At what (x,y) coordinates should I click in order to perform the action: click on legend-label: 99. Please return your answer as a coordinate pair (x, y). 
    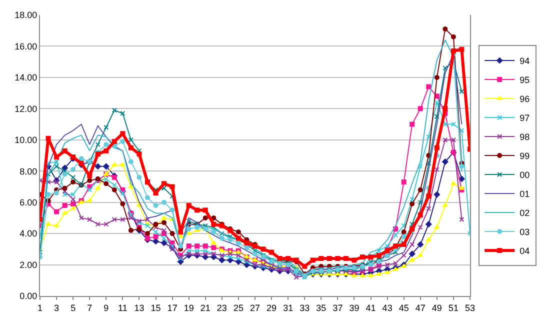
    Looking at the image, I should click on (525, 156).